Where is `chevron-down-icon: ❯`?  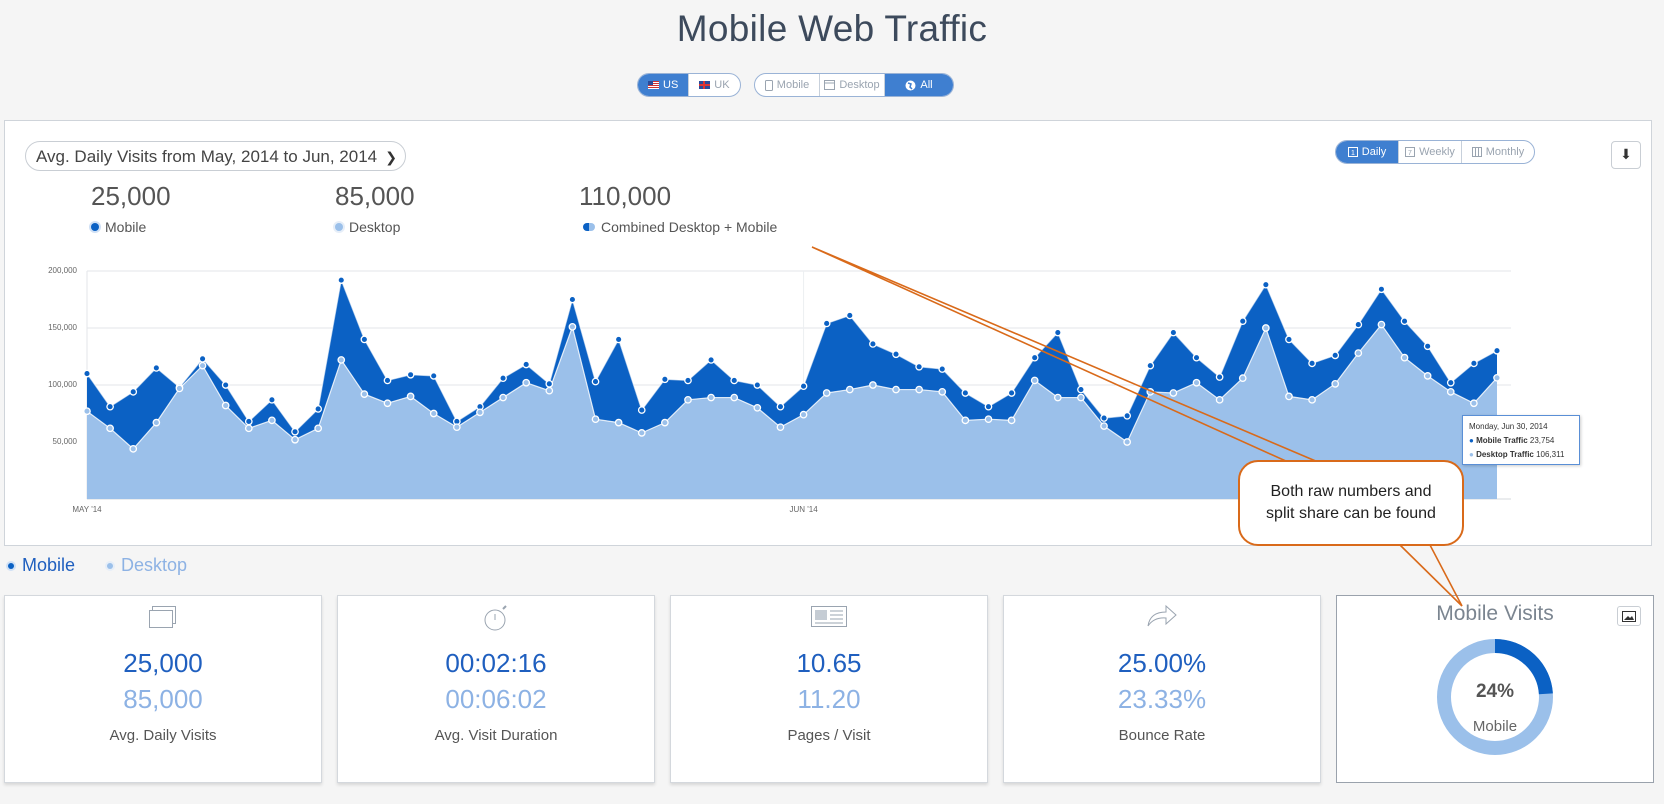
chevron-down-icon: ❯ is located at coordinates (391, 157).